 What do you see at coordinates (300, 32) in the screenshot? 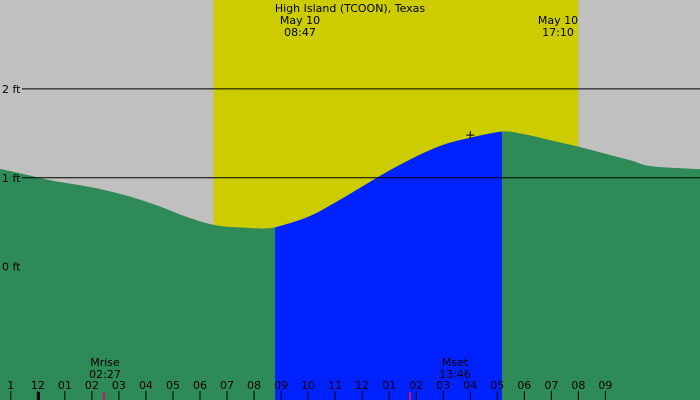
I see `event-time-1: 08:47` at bounding box center [300, 32].